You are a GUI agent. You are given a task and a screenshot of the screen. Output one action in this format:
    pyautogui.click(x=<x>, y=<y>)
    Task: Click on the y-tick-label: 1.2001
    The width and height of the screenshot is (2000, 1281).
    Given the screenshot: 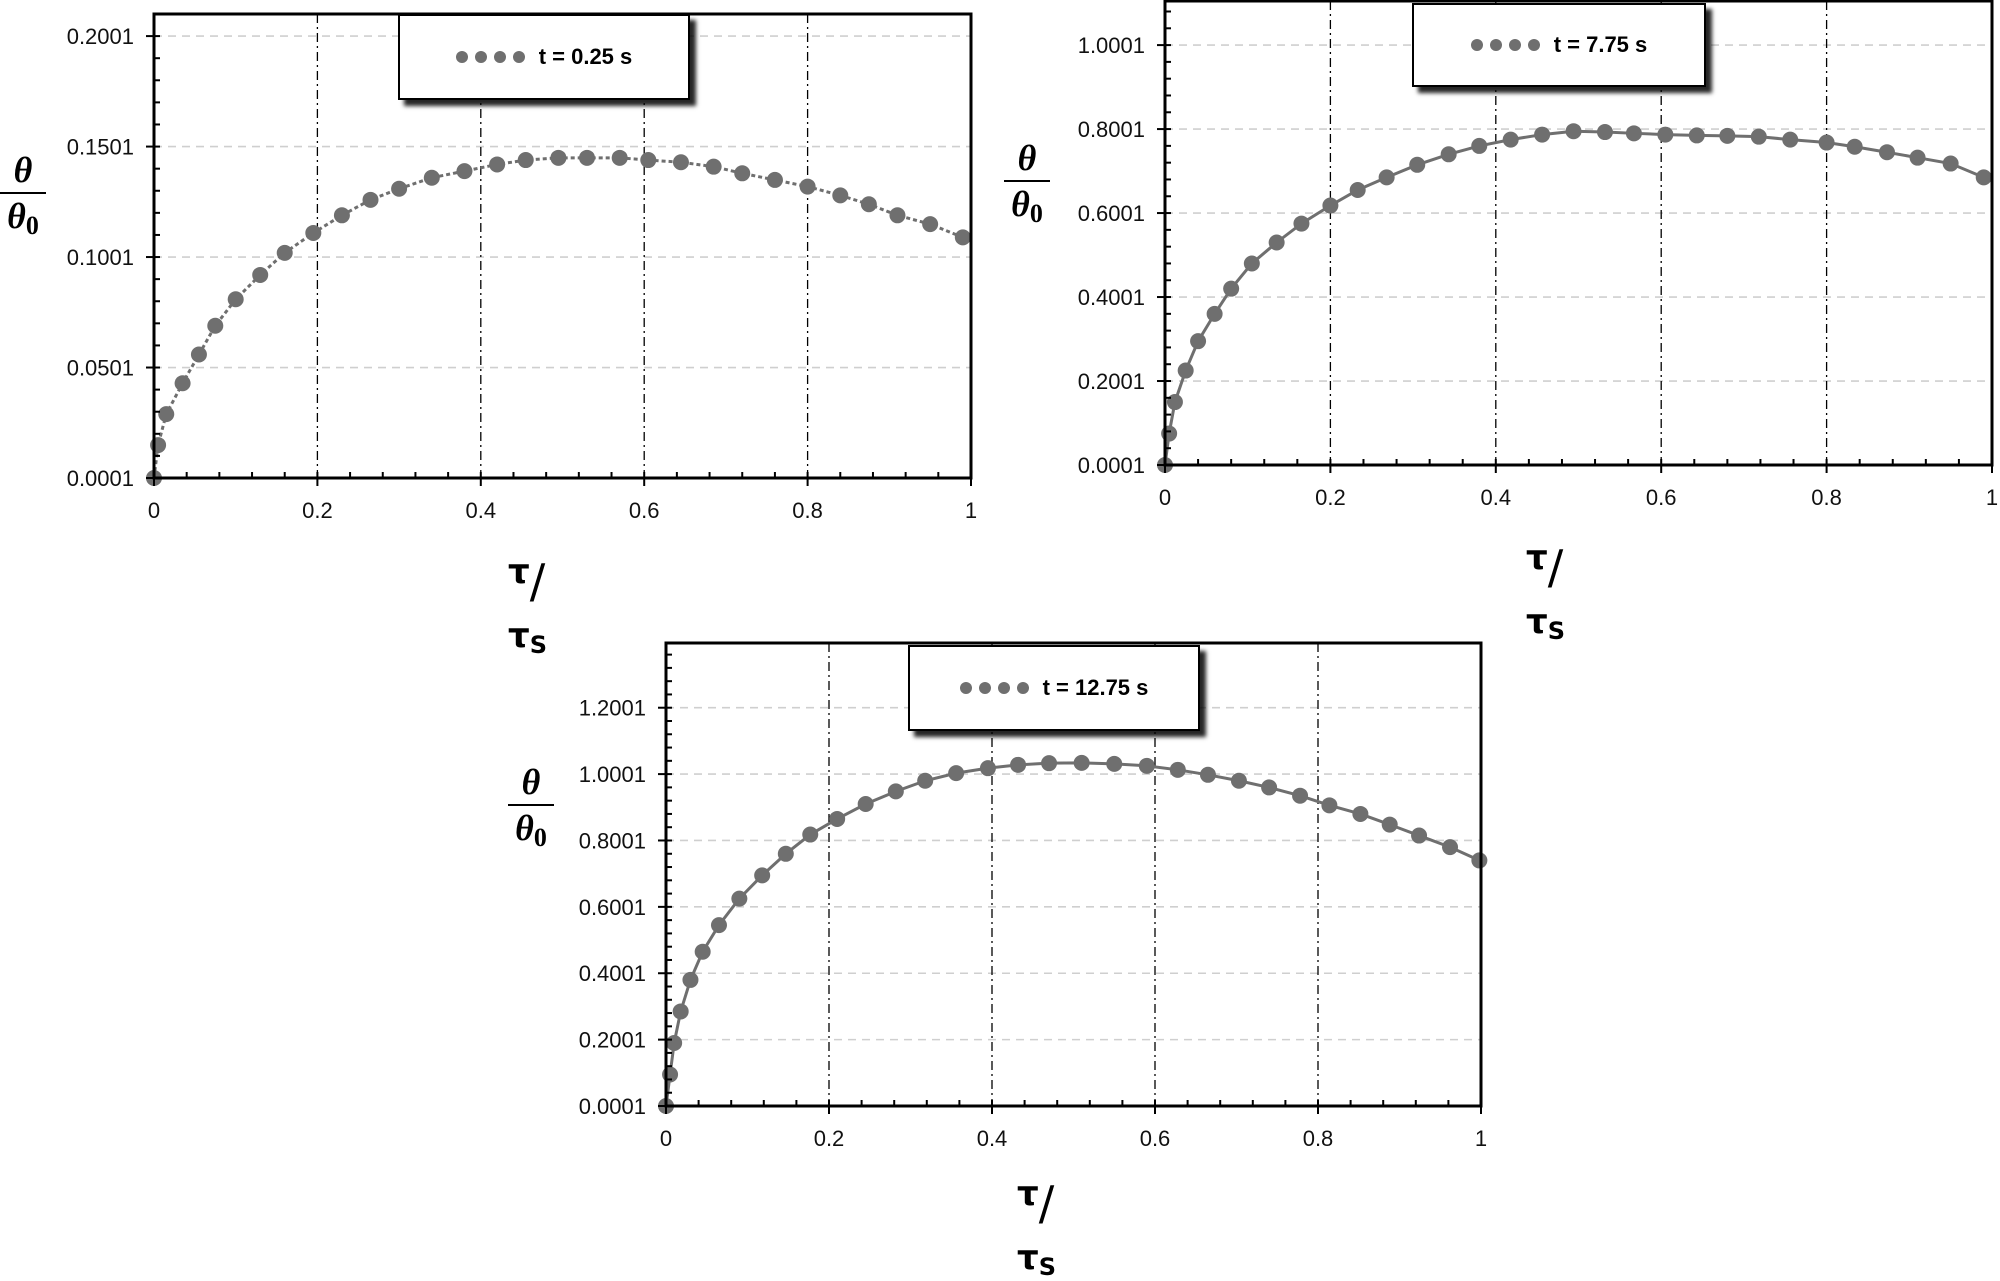 What is the action you would take?
    pyautogui.click(x=612, y=708)
    